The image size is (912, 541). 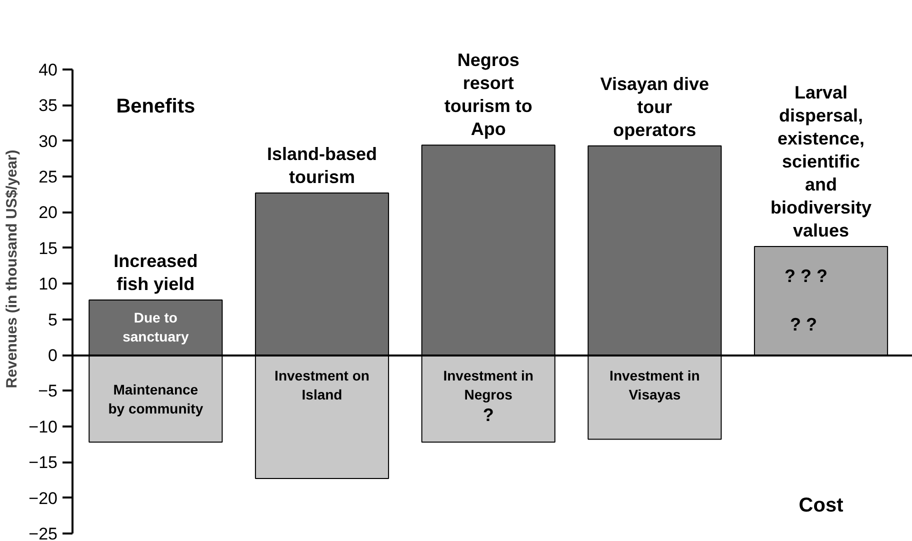 What do you see at coordinates (12, 269) in the screenshot?
I see `y-axis-title: Revenues (in thousand US$/year)` at bounding box center [12, 269].